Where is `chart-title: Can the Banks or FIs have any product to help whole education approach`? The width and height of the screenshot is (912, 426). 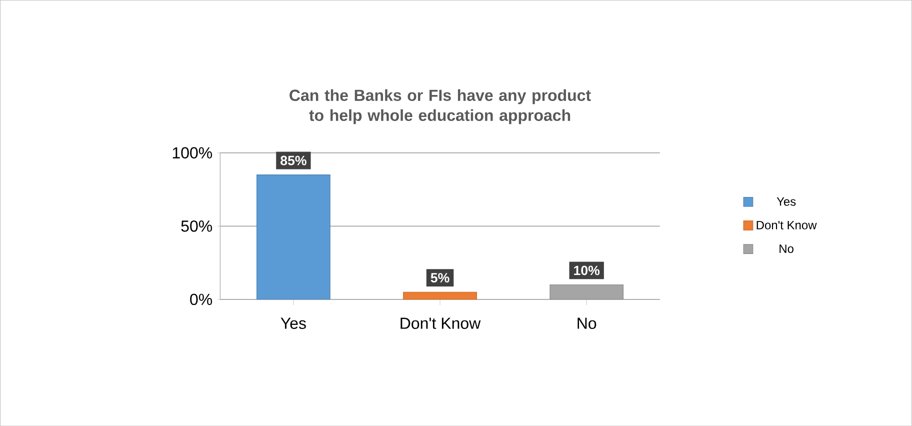
chart-title: Can the Banks or FIs have any product to help whole education approach is located at coordinates (440, 106).